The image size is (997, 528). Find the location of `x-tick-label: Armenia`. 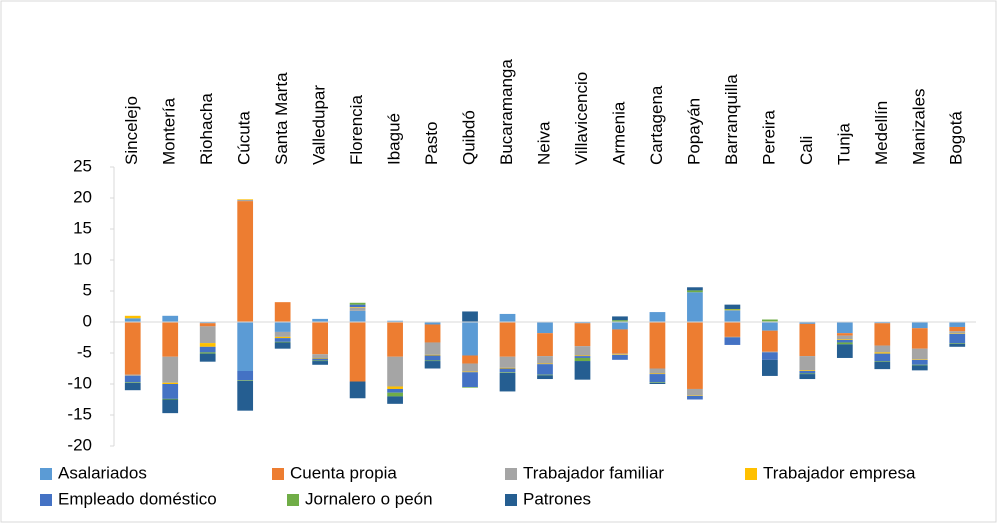

x-tick-label: Armenia is located at coordinates (618, 133).